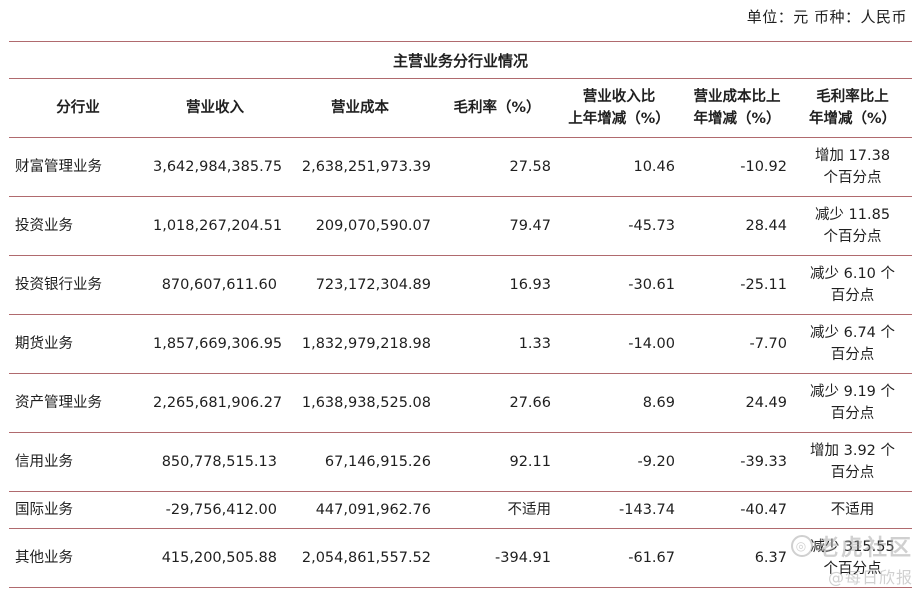 The height and width of the screenshot is (596, 921). What do you see at coordinates (853, 285) in the screenshot?
I see `cell-margin-change: 减少 6.10 个百分点` at bounding box center [853, 285].